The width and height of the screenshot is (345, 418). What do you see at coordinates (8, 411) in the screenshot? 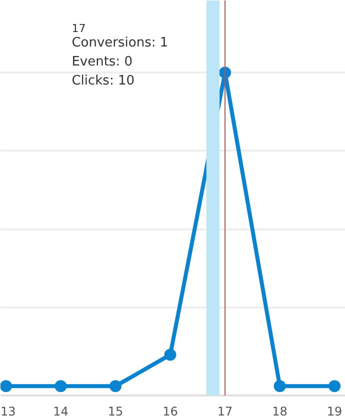
I see `x-tick-label: 13` at bounding box center [8, 411].